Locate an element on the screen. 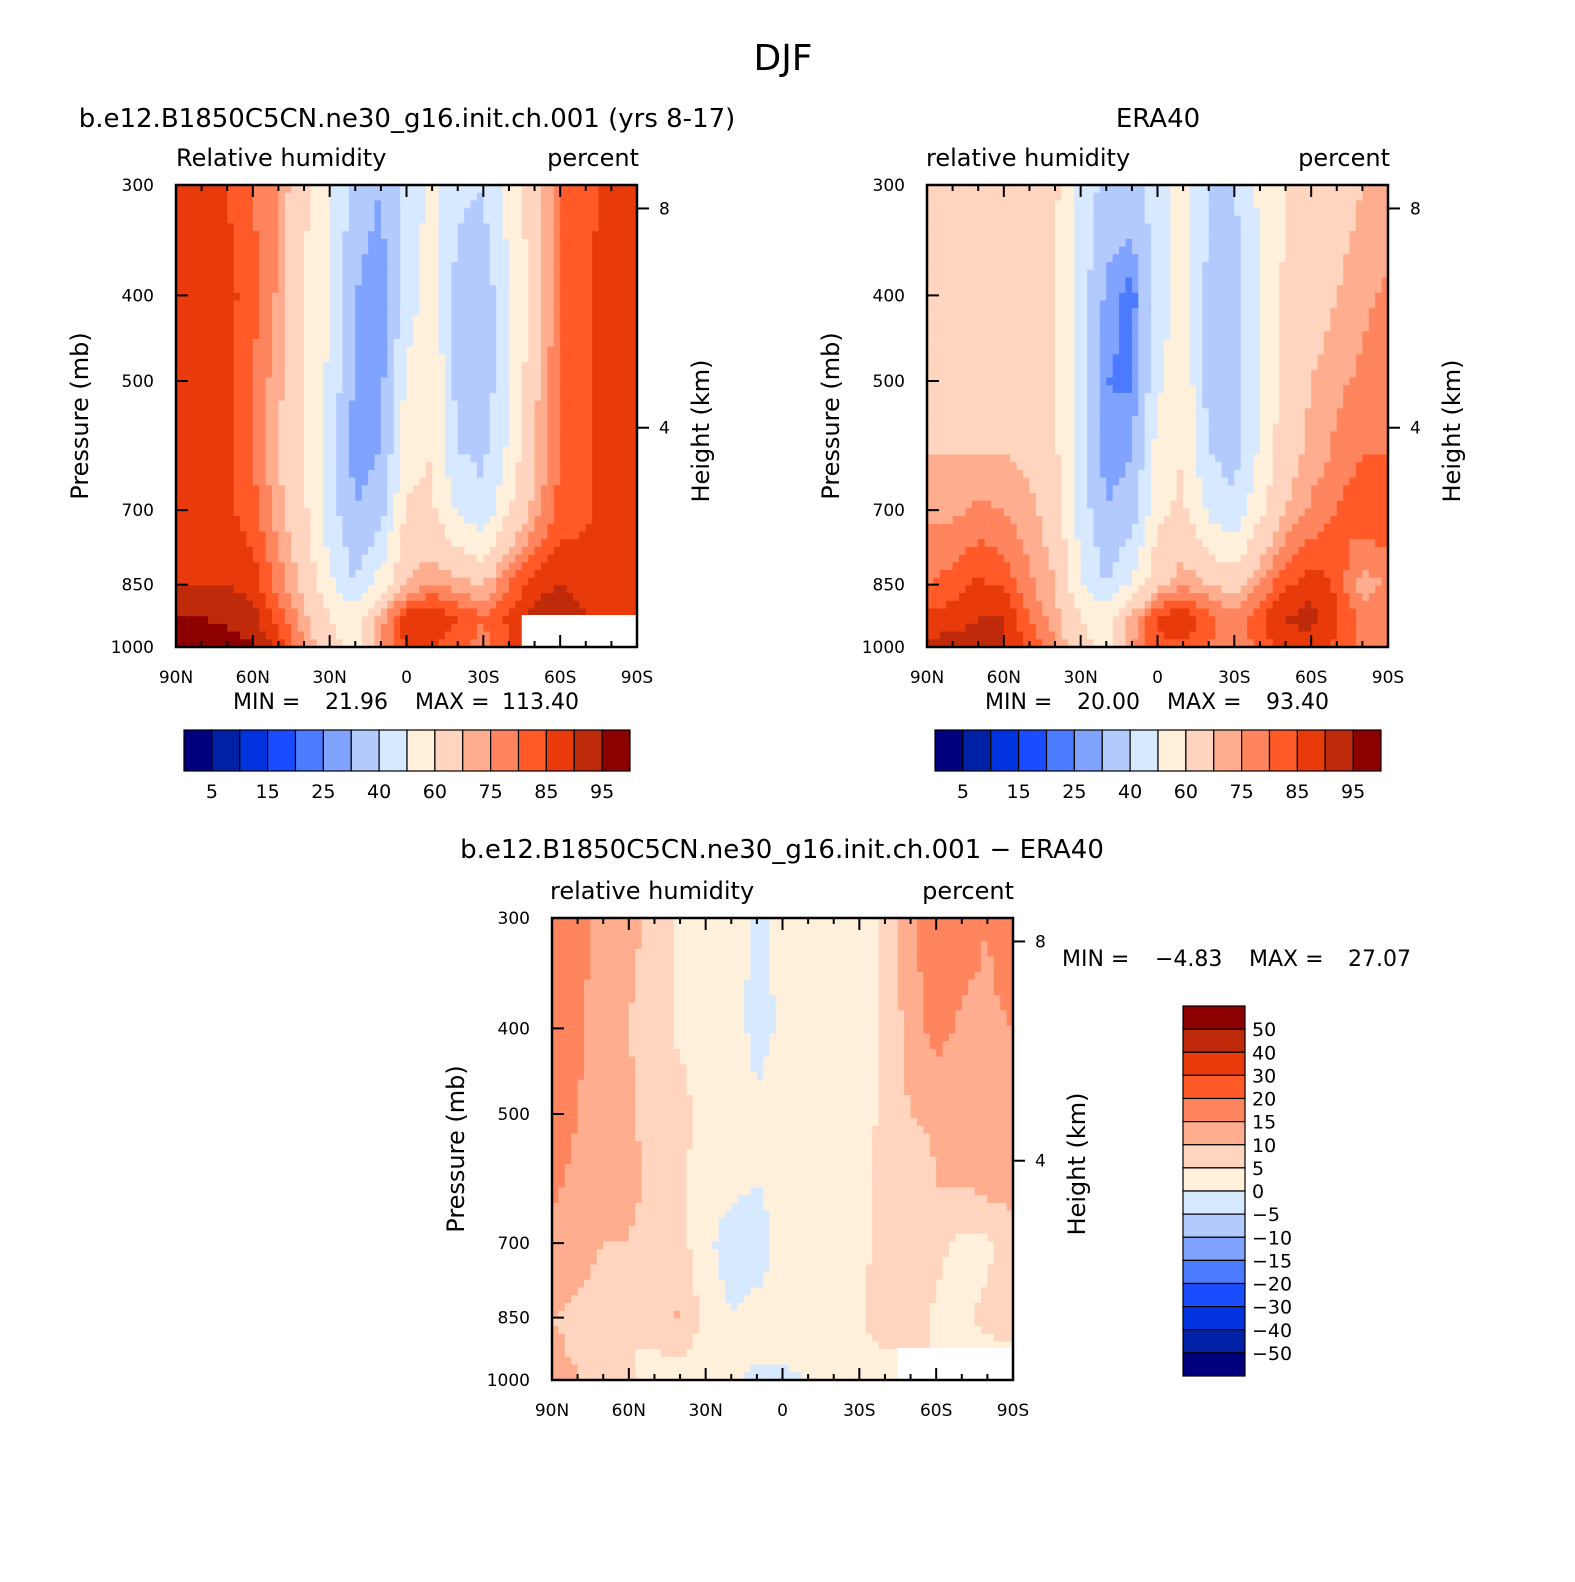 This screenshot has height=1582, width=1575. y-tick-label: 300 is located at coordinates (138, 186).